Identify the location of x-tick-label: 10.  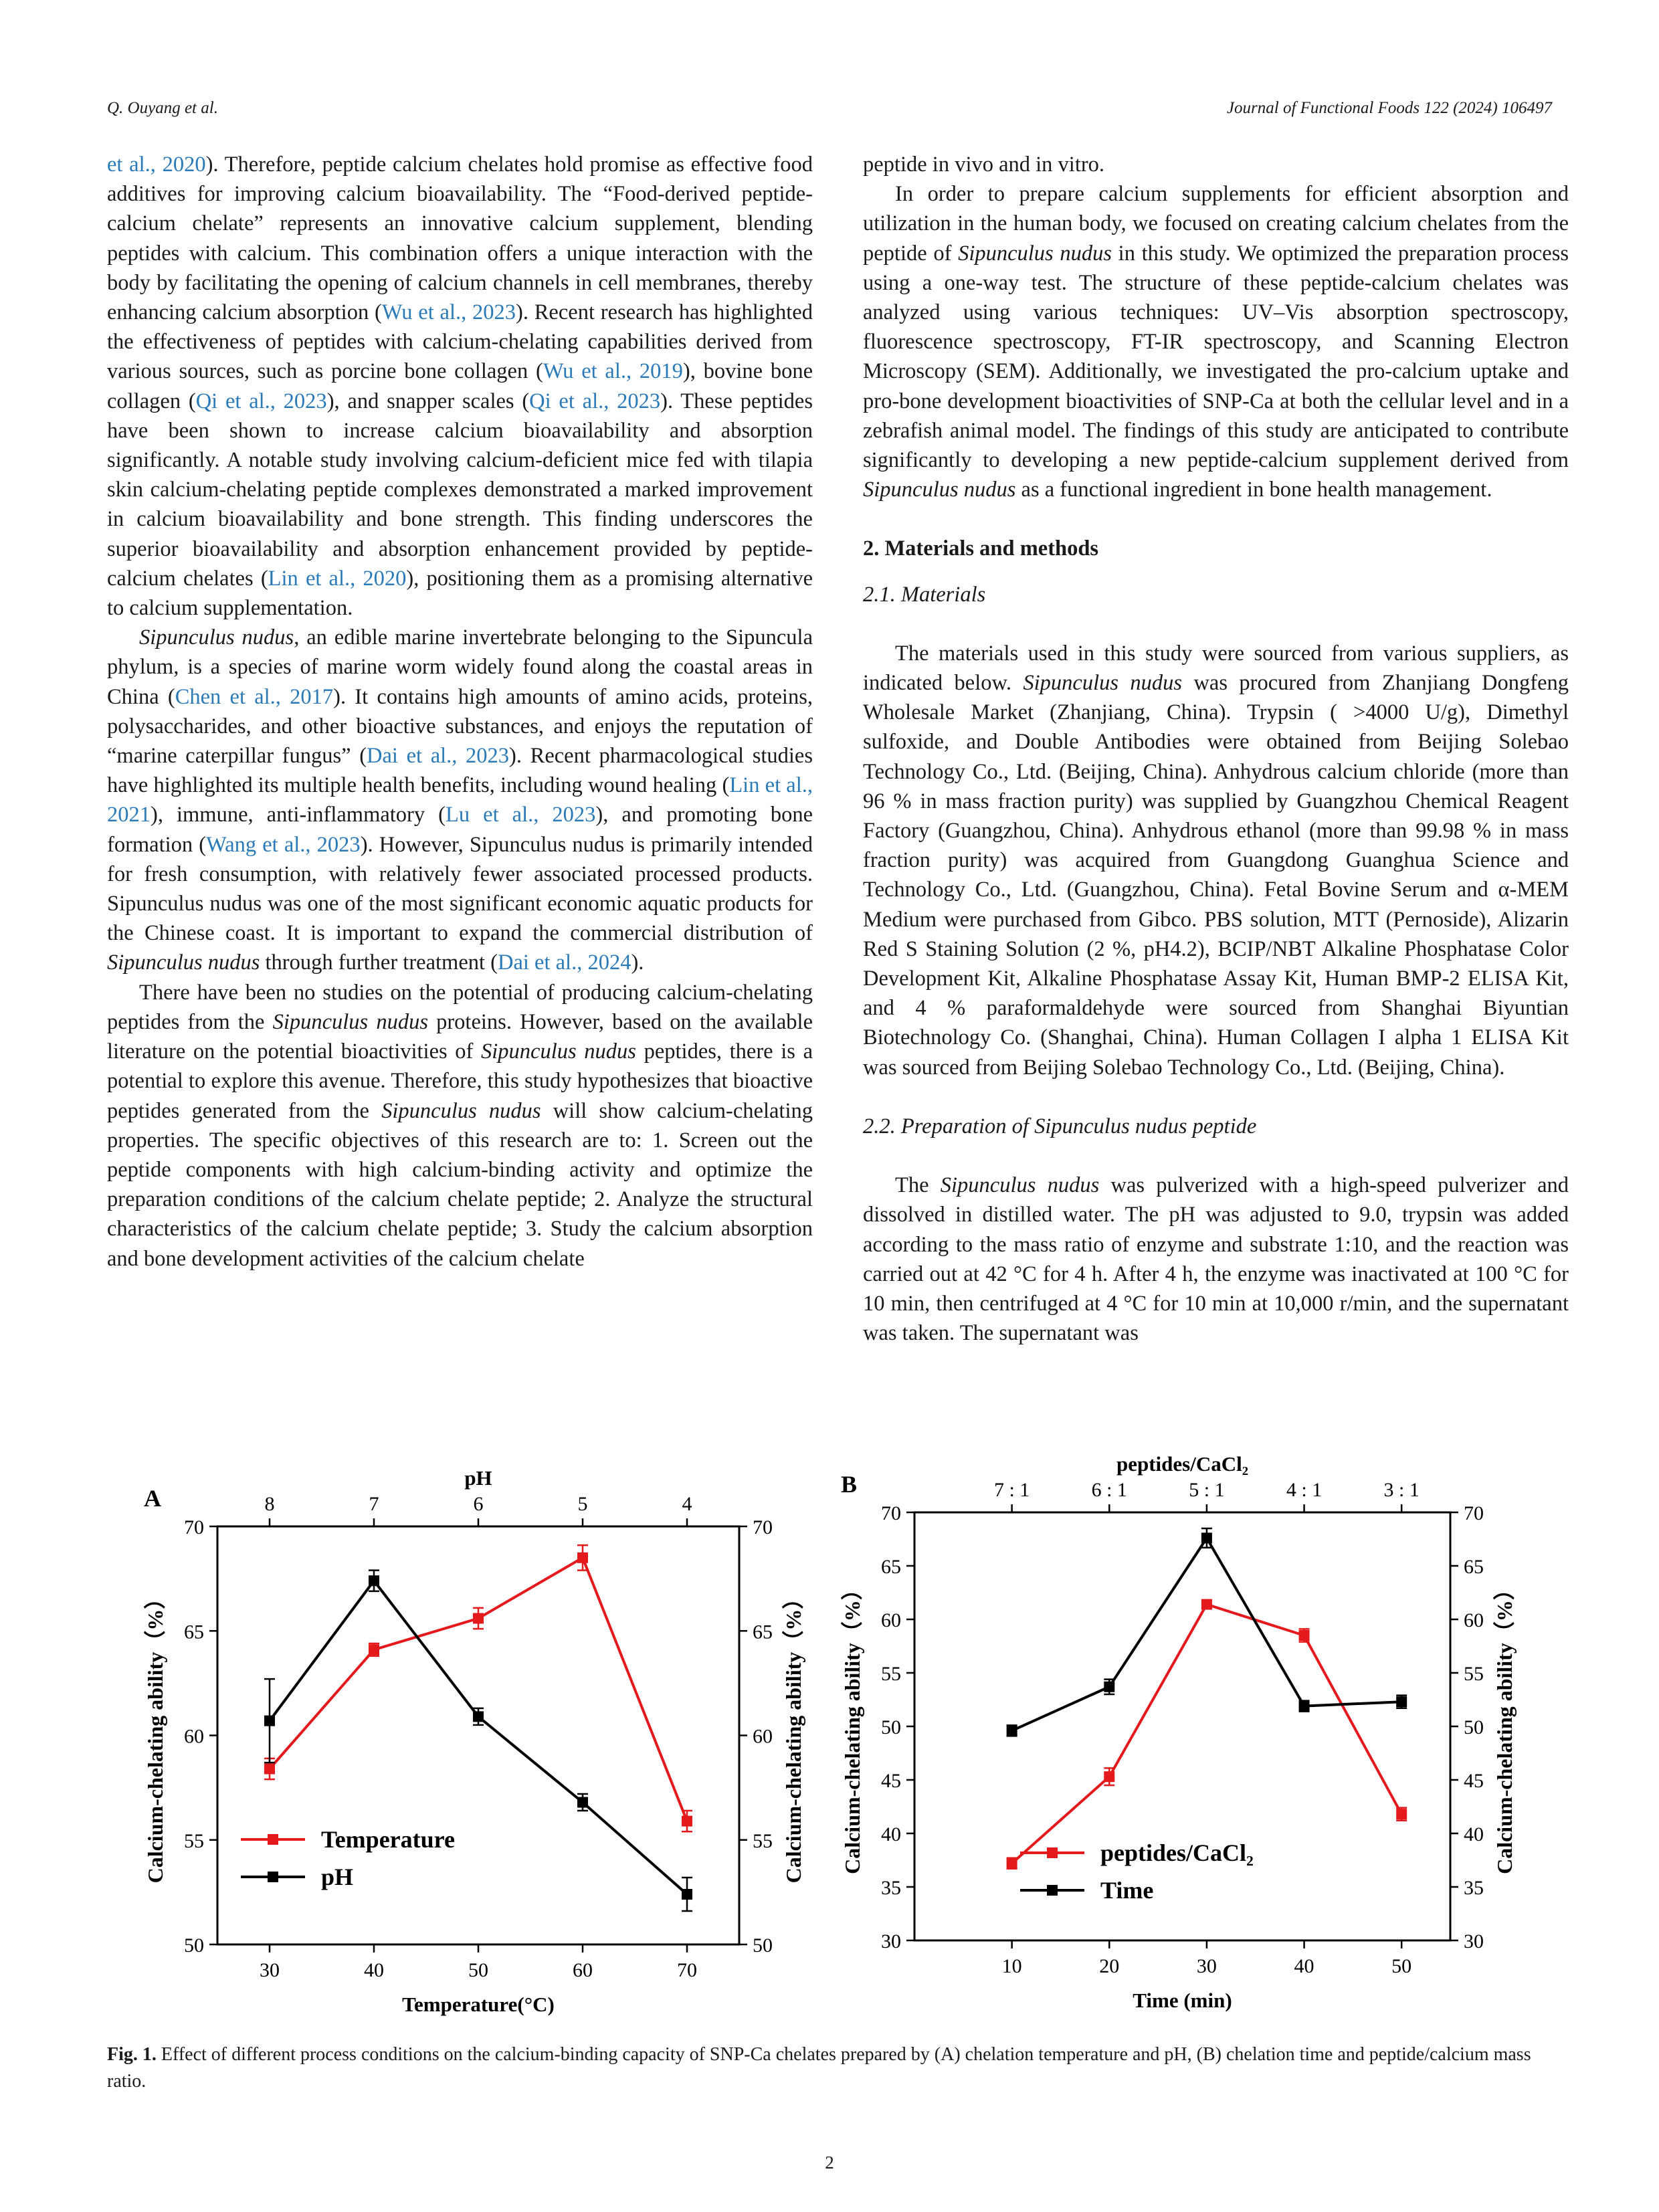
(1012, 1966).